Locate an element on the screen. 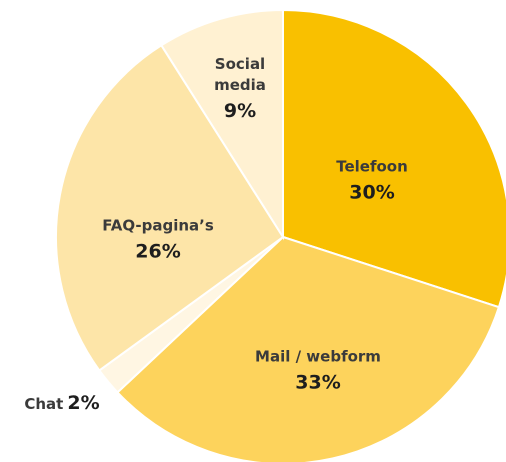 The image size is (506, 462). category-label: Social media is located at coordinates (240, 74).